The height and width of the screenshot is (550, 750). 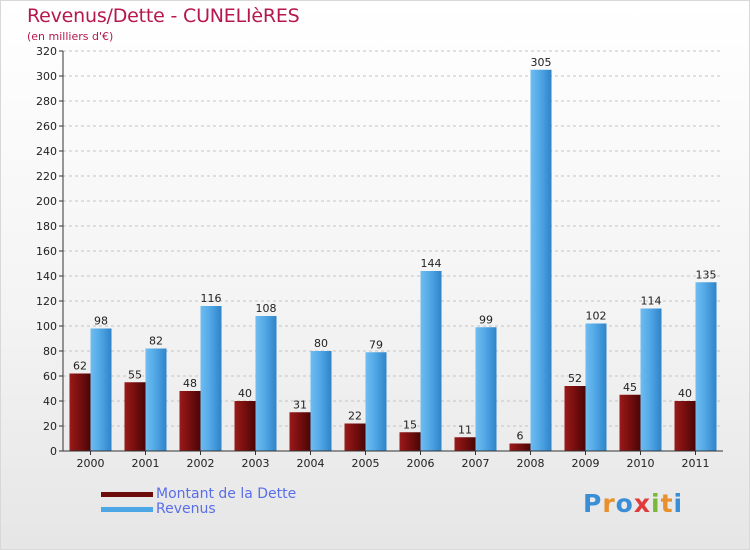 I want to click on legend-label-revenus: Revenus, so click(x=186, y=509).